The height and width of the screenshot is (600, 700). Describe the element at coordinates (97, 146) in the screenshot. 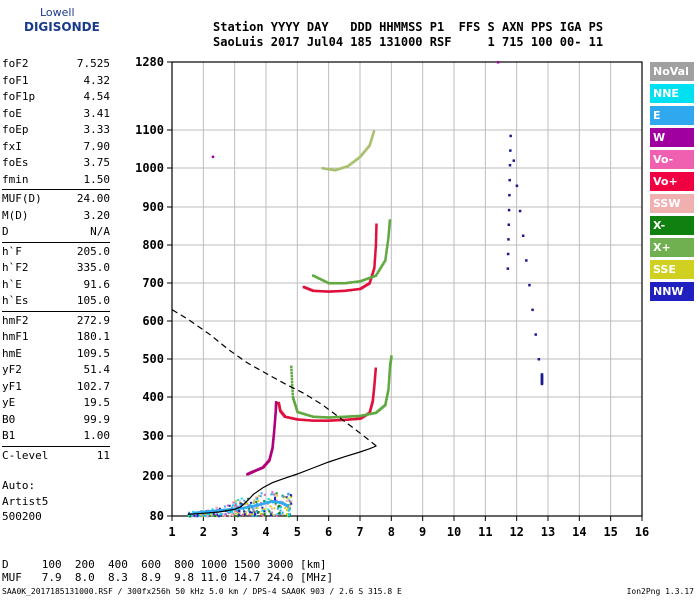

I see `param-value: 7.90` at that location.